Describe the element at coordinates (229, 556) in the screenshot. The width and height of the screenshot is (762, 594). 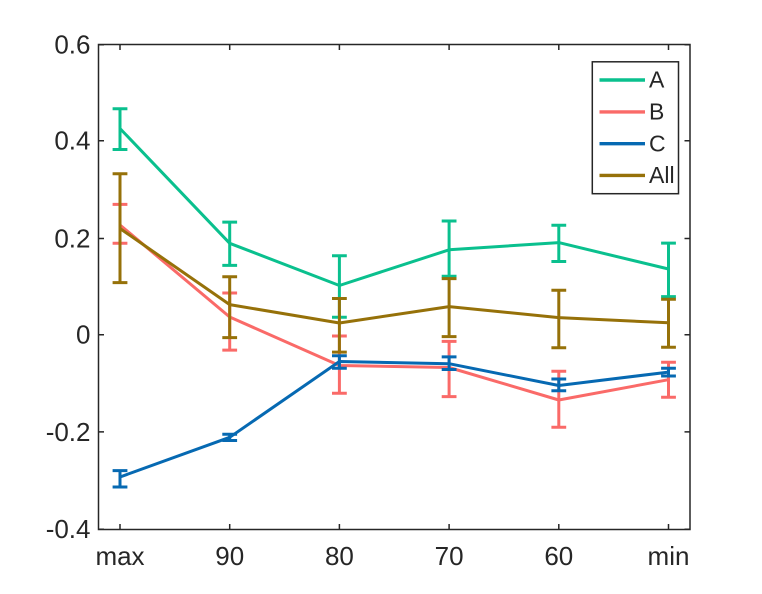
I see `svg-text: 90` at that location.